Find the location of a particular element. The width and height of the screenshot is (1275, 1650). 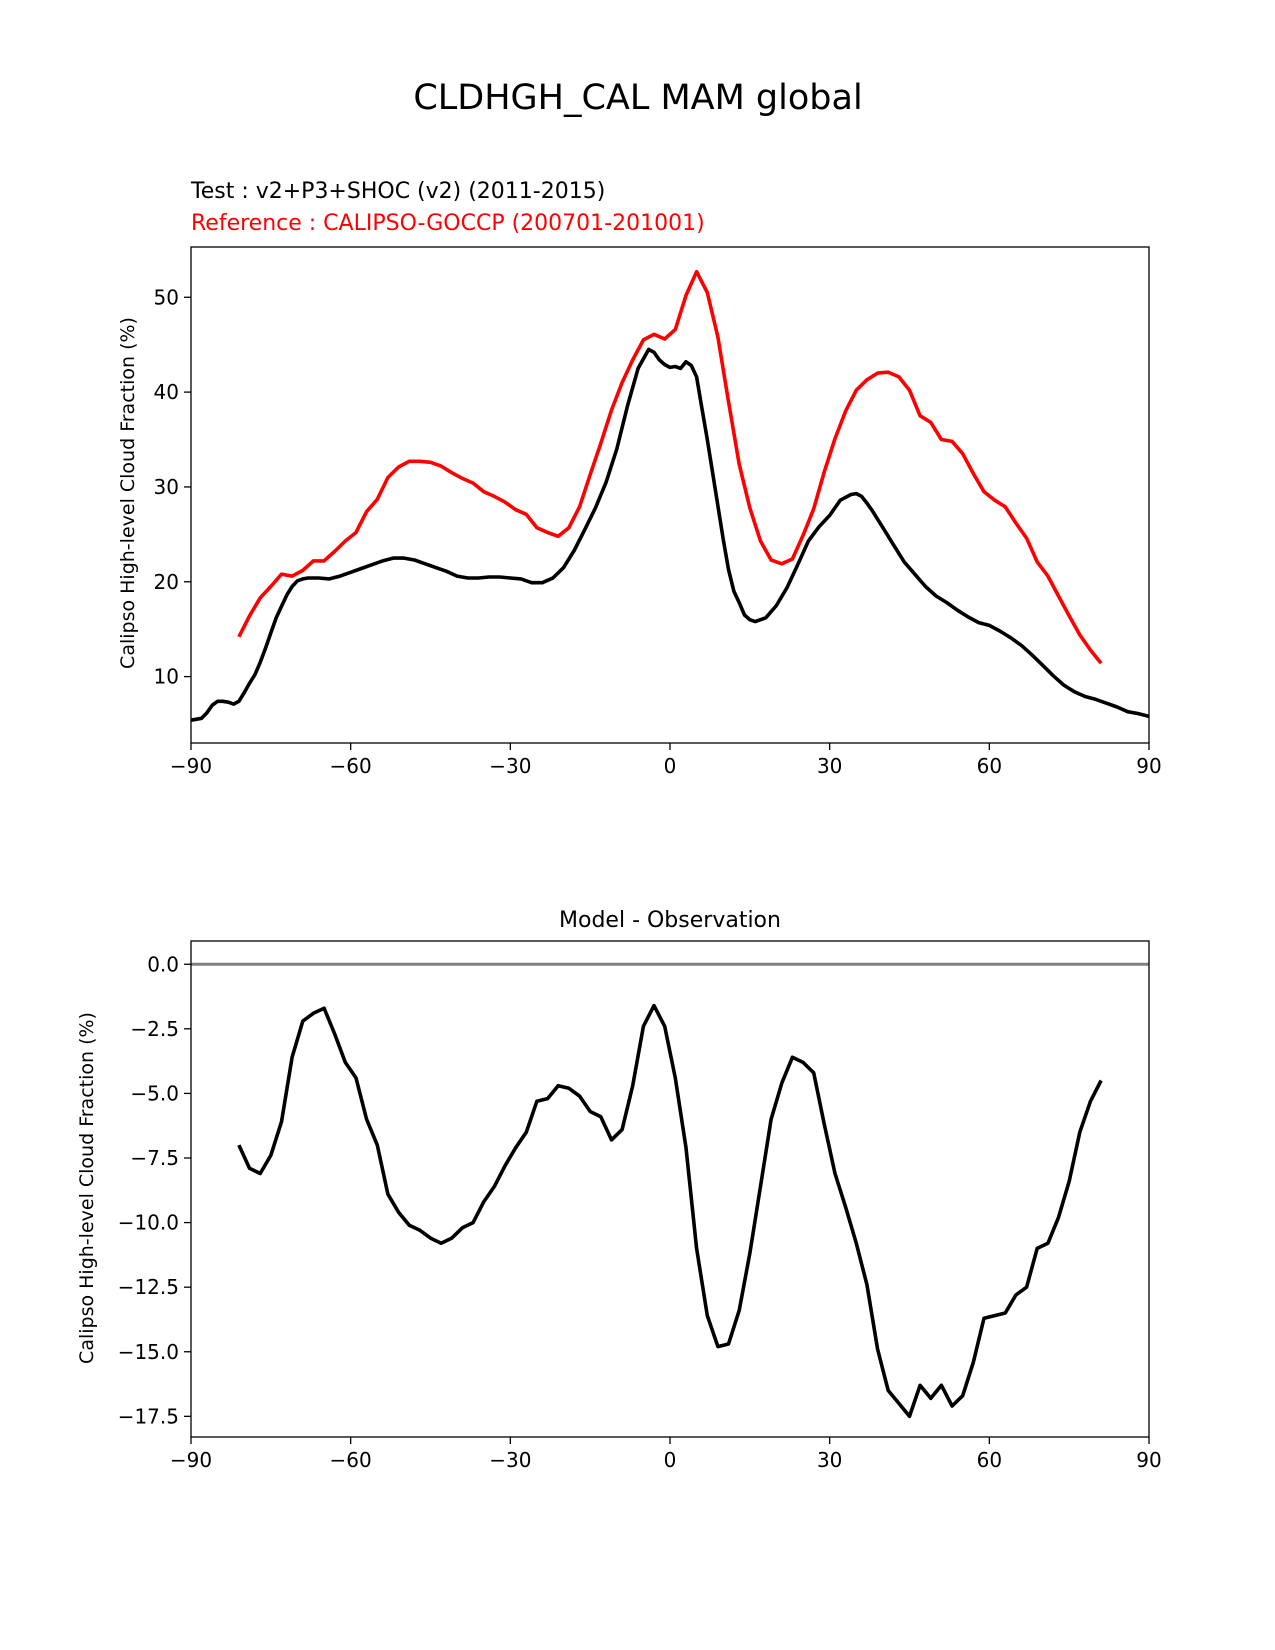

top-x-tick-label: 30 is located at coordinates (829, 766).